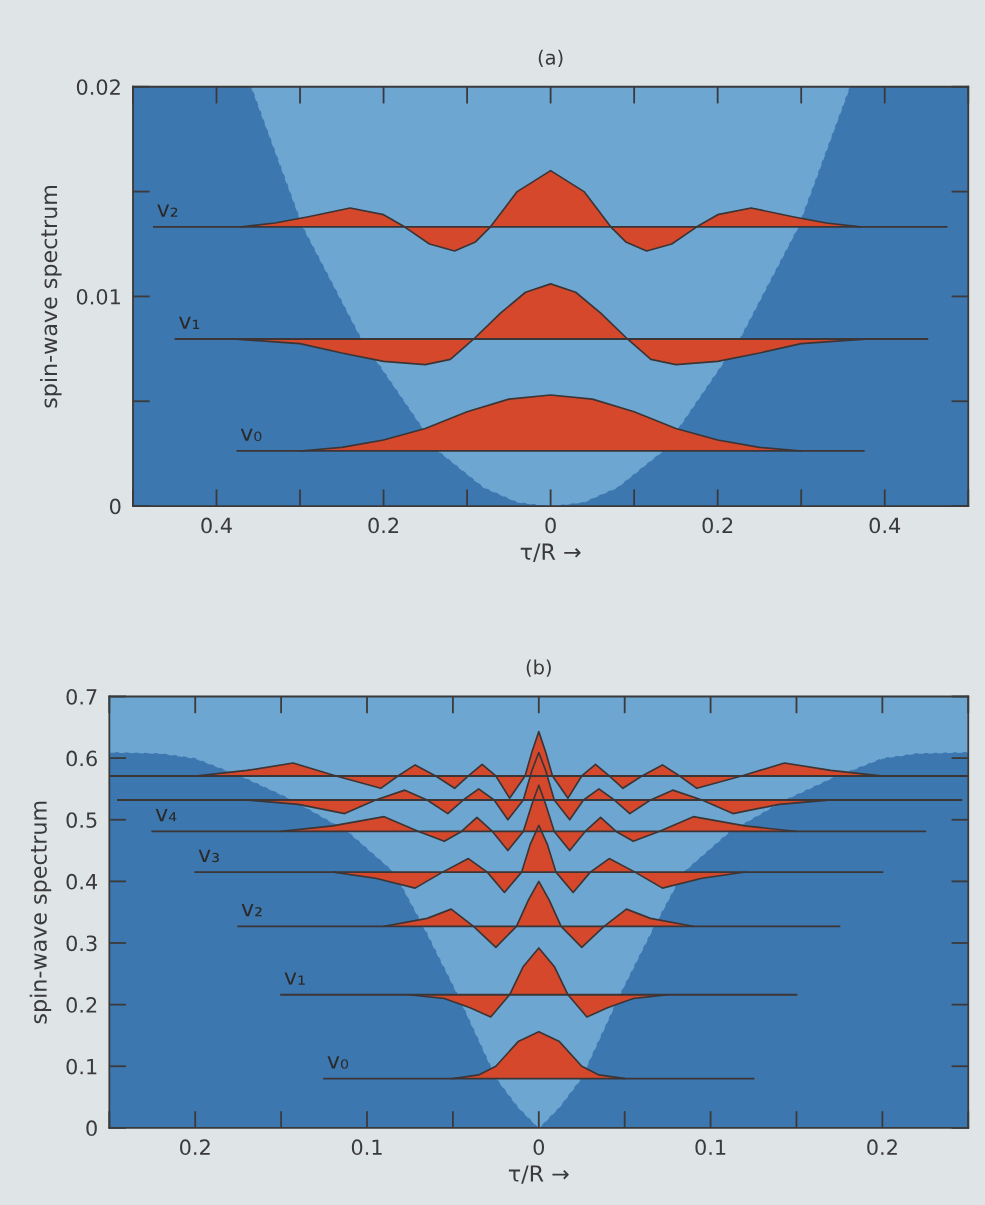  I want to click on y-tick-label: 0.6, so click(81, 758).